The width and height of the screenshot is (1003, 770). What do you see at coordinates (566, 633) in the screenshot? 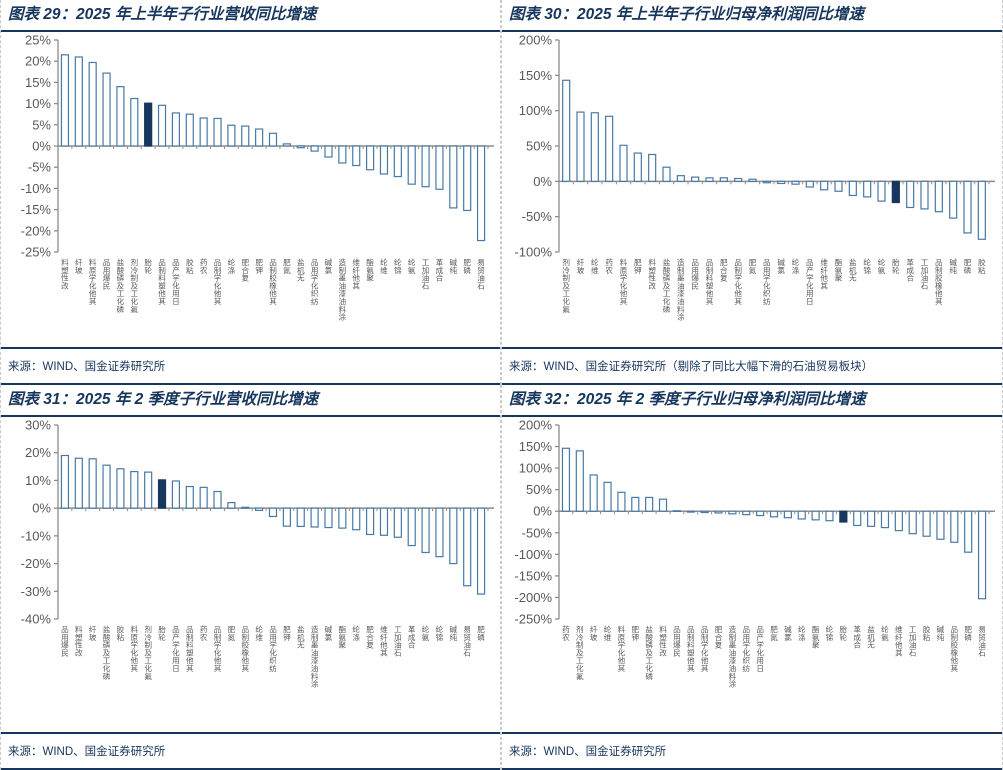
I see `svg-text: 药农` at bounding box center [566, 633].